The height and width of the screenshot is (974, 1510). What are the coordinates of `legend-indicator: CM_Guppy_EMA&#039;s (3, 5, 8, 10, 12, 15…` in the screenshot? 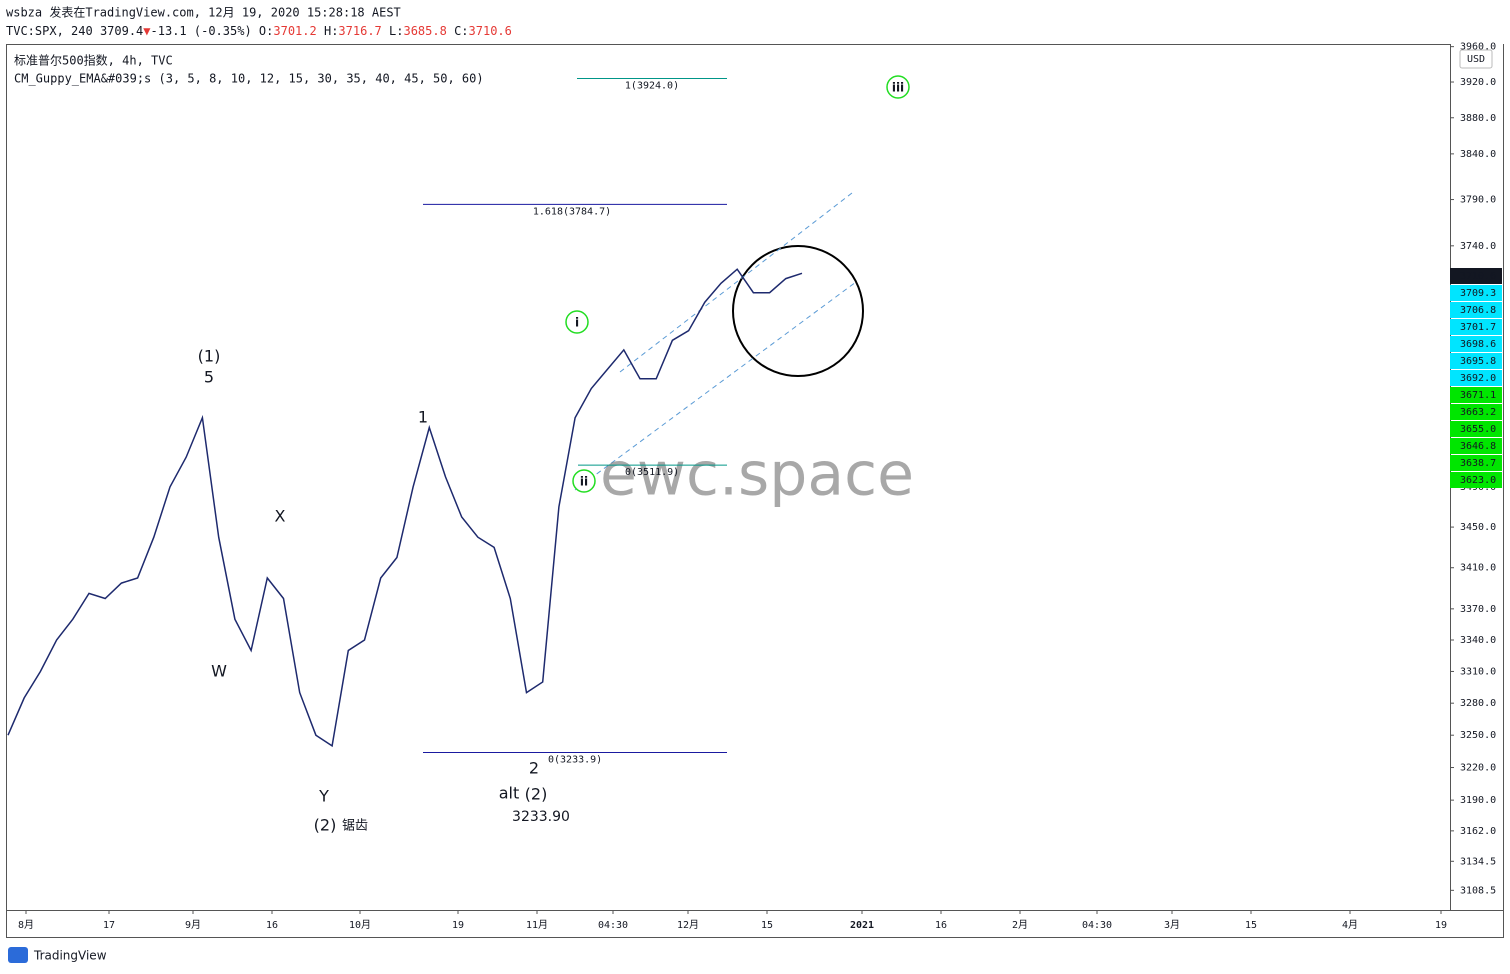 It's located at (249, 79).